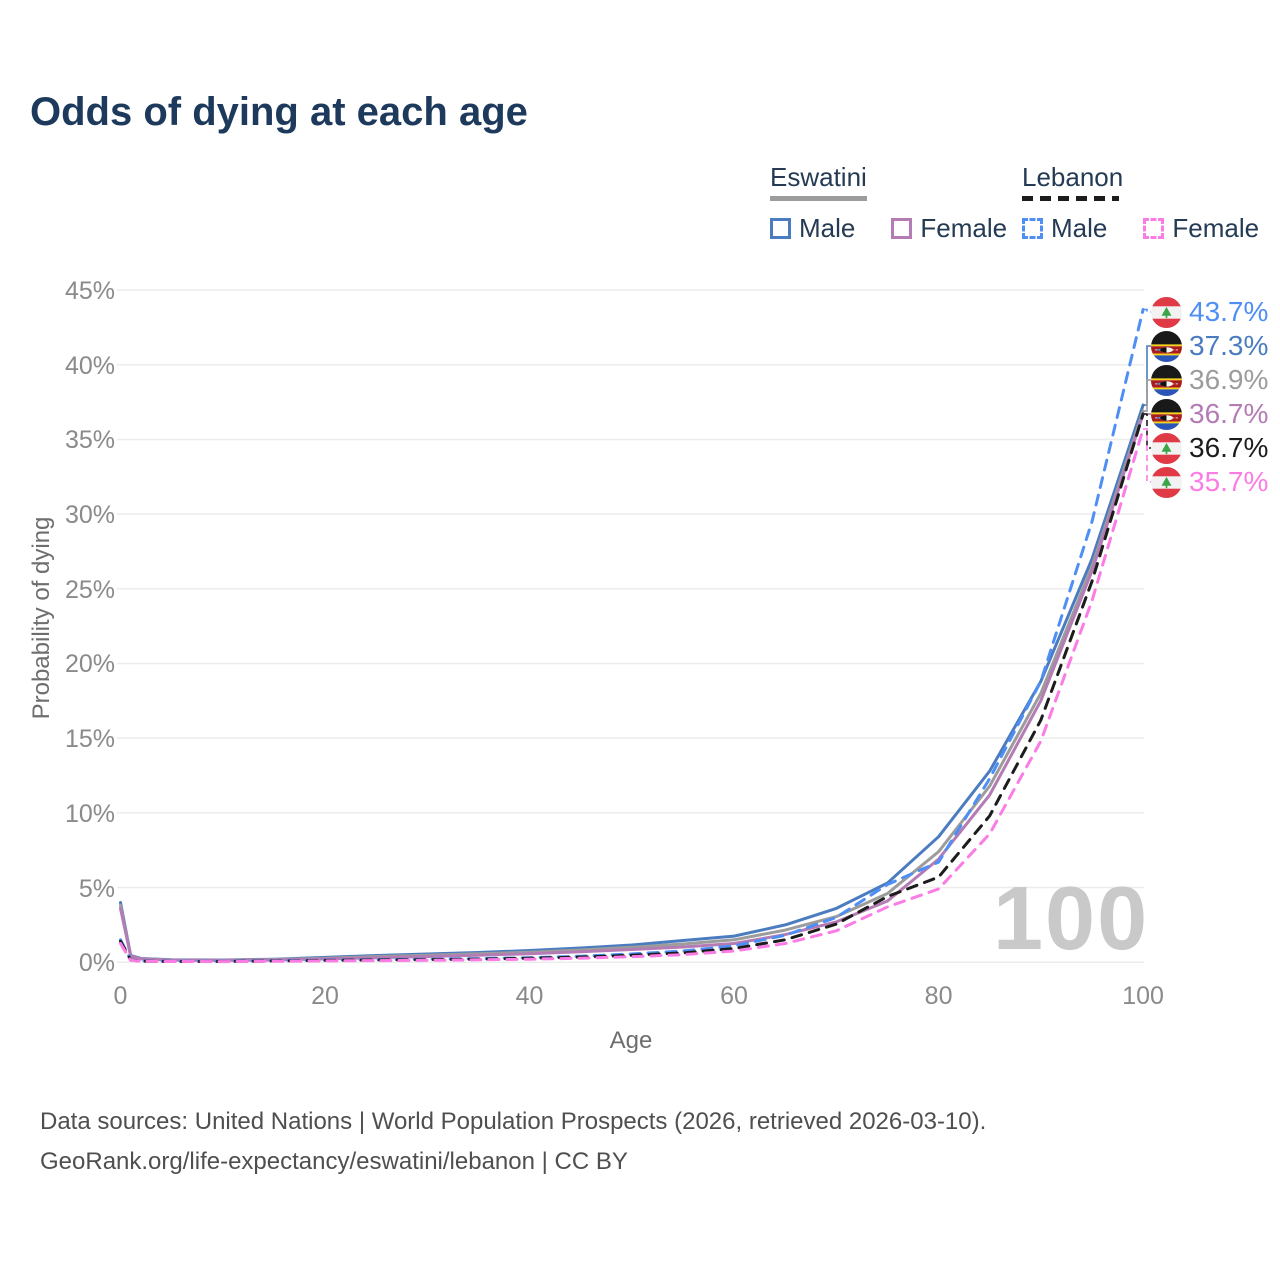 The image size is (1280, 1280). Describe the element at coordinates (89, 813) in the screenshot. I see `y-tick-label: 10%` at that location.